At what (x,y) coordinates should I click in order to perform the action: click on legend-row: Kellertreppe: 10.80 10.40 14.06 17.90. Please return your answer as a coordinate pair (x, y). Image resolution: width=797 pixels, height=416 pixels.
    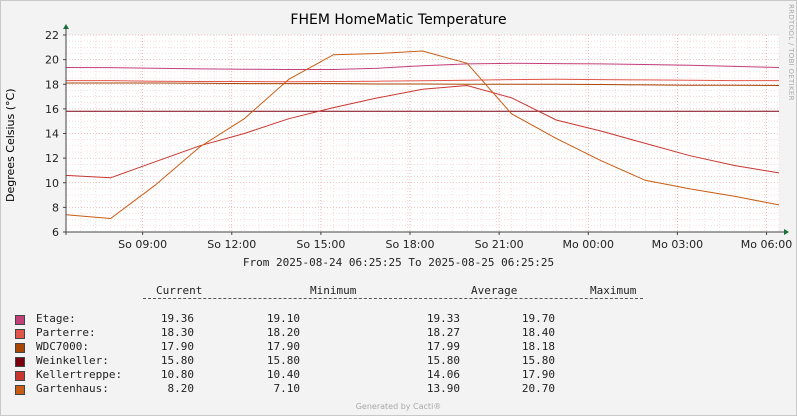
    Looking at the image, I should click on (398, 375).